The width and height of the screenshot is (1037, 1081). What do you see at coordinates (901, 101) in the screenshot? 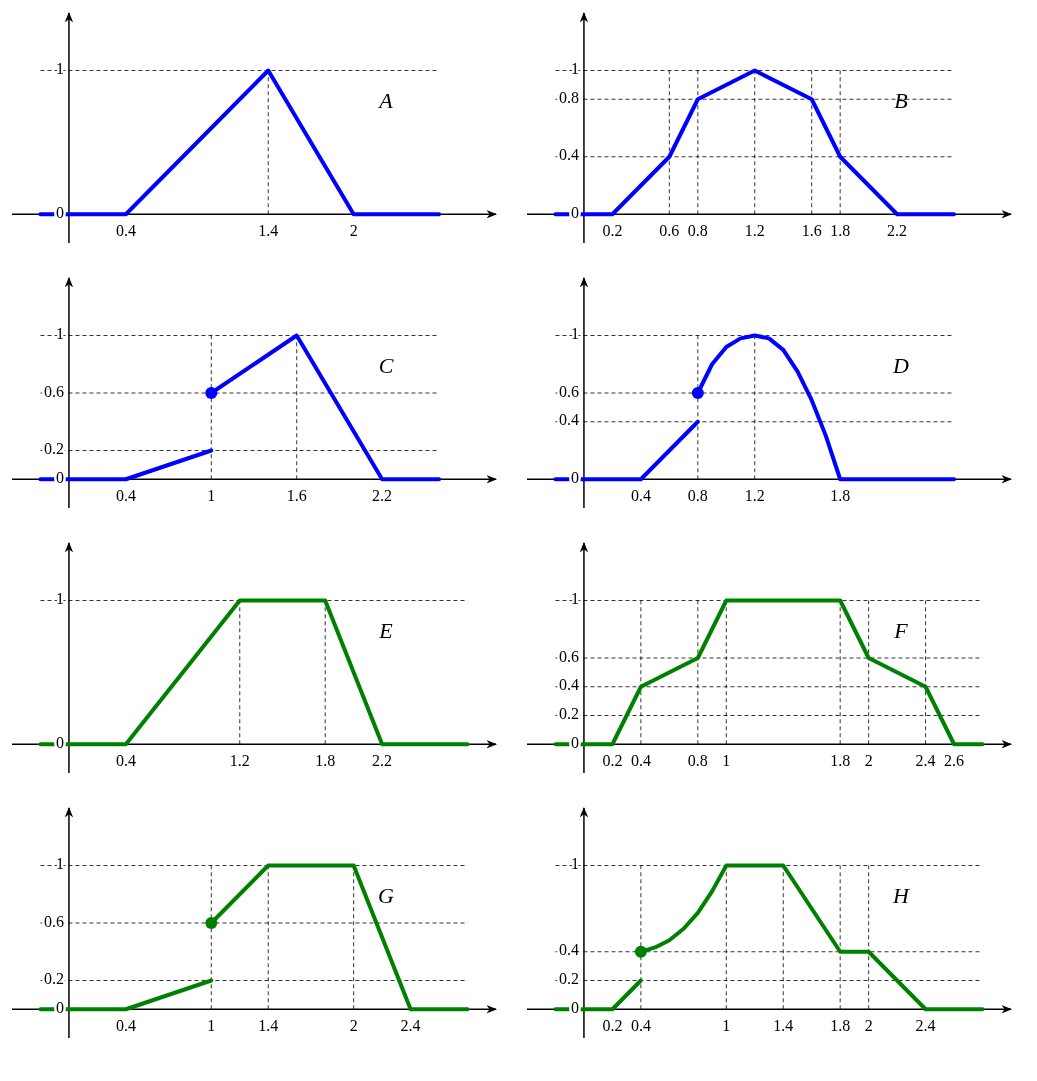
I see `annotation: B` at bounding box center [901, 101].